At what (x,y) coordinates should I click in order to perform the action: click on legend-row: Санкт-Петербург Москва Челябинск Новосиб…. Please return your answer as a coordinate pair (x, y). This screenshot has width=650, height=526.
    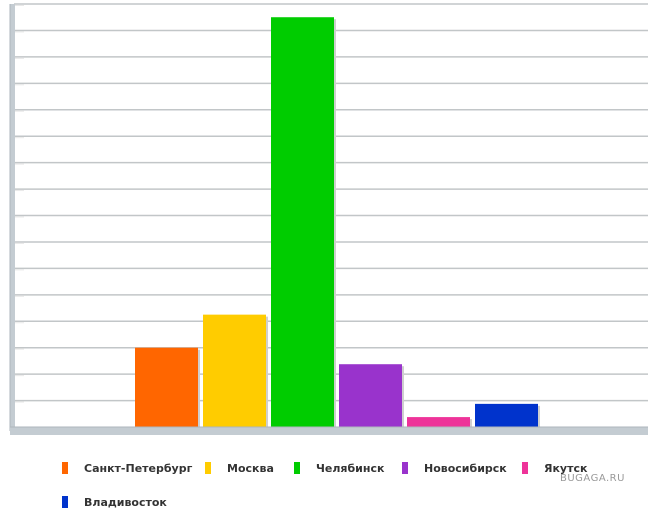
    Looking at the image, I should click on (342, 468).